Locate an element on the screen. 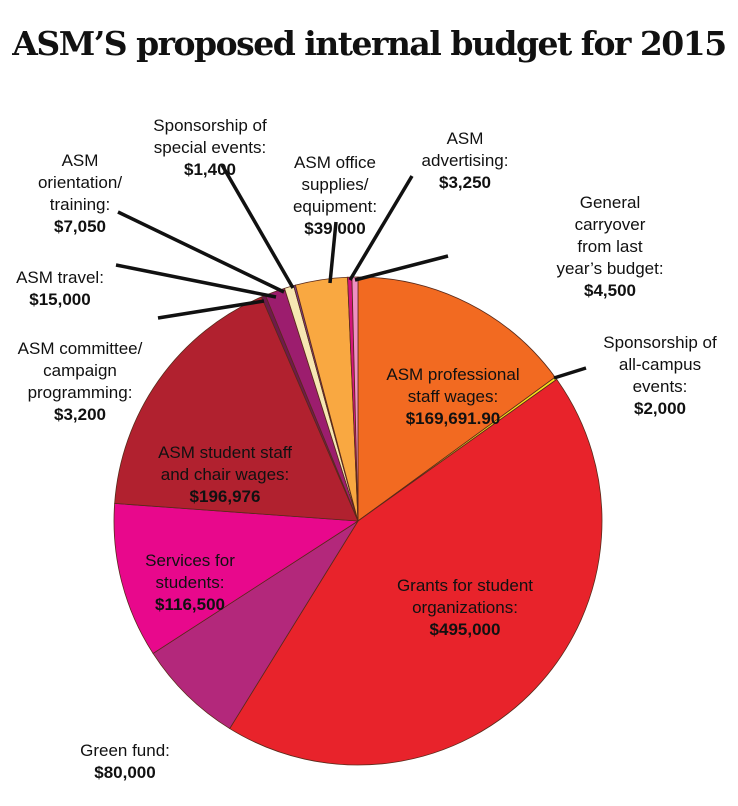 The width and height of the screenshot is (738, 806). slice-label: Services for students: is located at coordinates (190, 571).